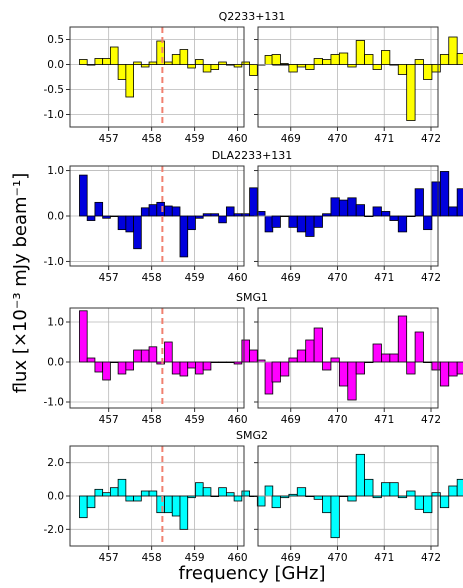  What do you see at coordinates (252, 155) in the screenshot?
I see `chart-title: DLA2233+131` at bounding box center [252, 155].